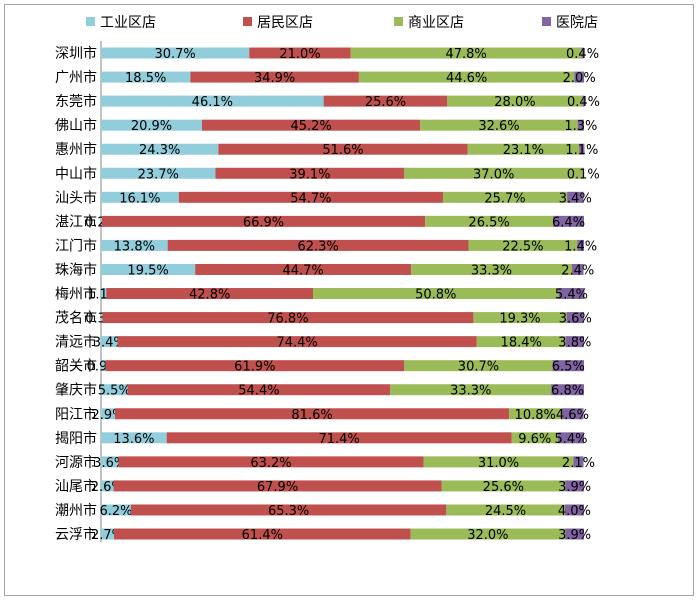 This screenshot has height=601, width=698. I want to click on data-label-series-1: 24.3%, so click(159, 150).